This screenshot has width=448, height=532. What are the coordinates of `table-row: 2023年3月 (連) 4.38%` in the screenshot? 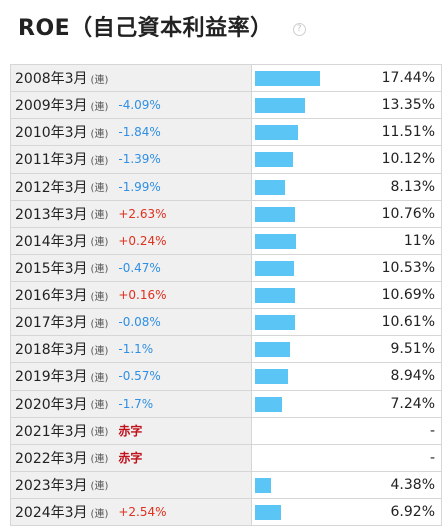 It's located at (226, 485).